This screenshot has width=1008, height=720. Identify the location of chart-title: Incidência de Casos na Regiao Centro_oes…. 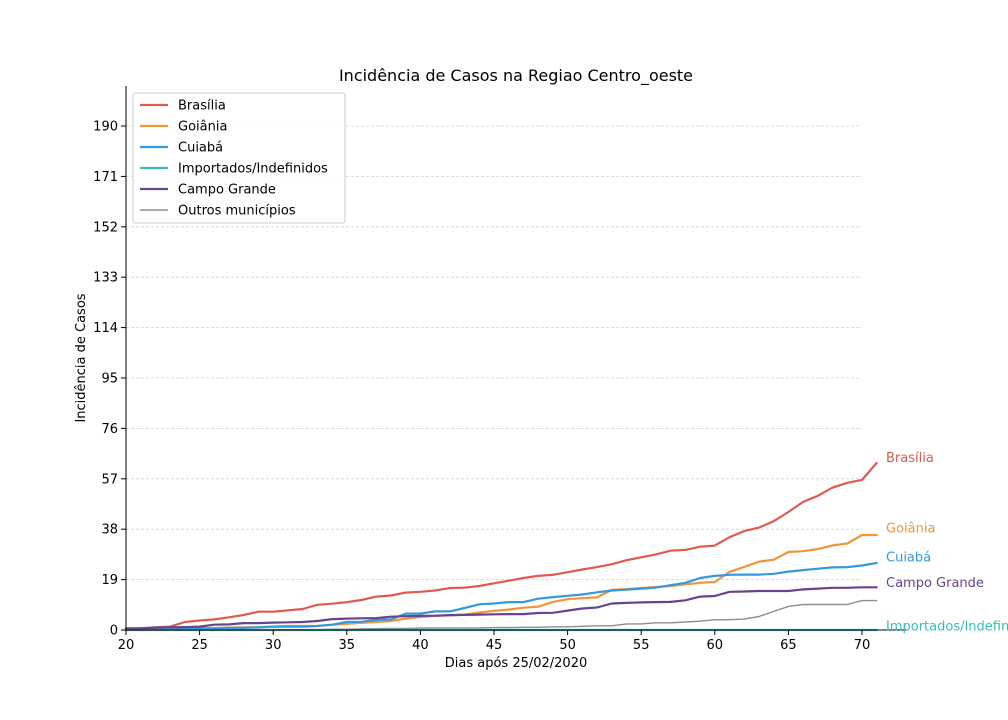
(516, 76).